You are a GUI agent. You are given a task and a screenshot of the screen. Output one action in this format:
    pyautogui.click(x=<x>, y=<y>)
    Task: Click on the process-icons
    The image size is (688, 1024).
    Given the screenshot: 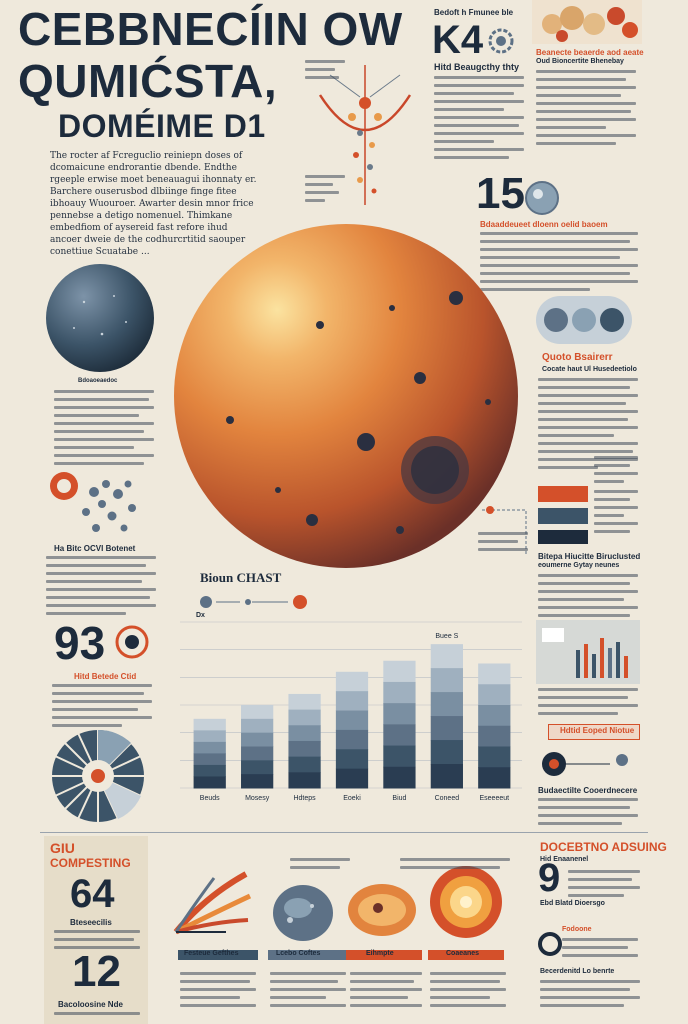 What is the action you would take?
    pyautogui.click(x=585, y=764)
    